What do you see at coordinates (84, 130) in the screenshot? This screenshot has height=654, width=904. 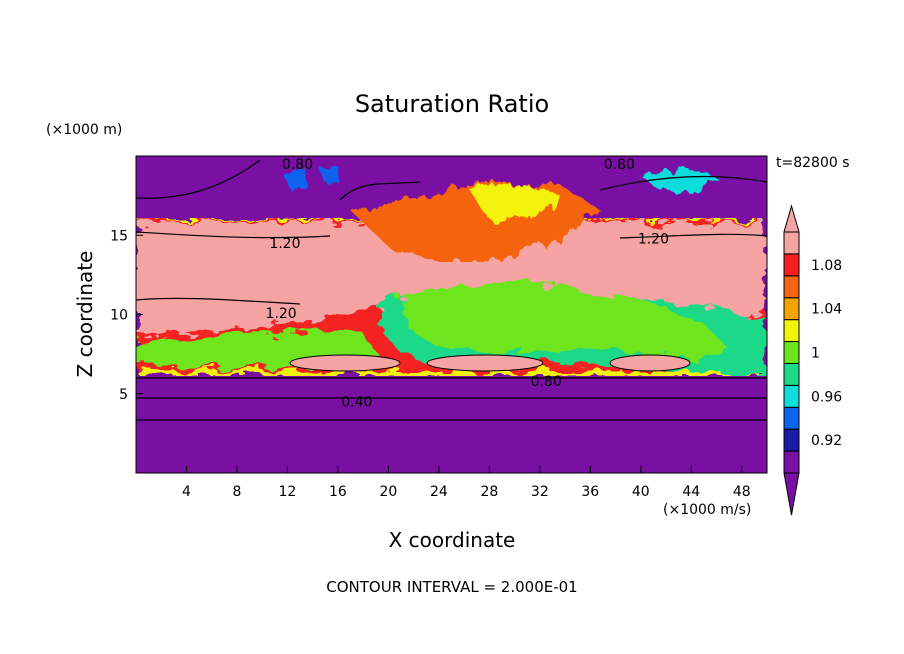 I see `y-axis-unit: (×1000 m)` at bounding box center [84, 130].